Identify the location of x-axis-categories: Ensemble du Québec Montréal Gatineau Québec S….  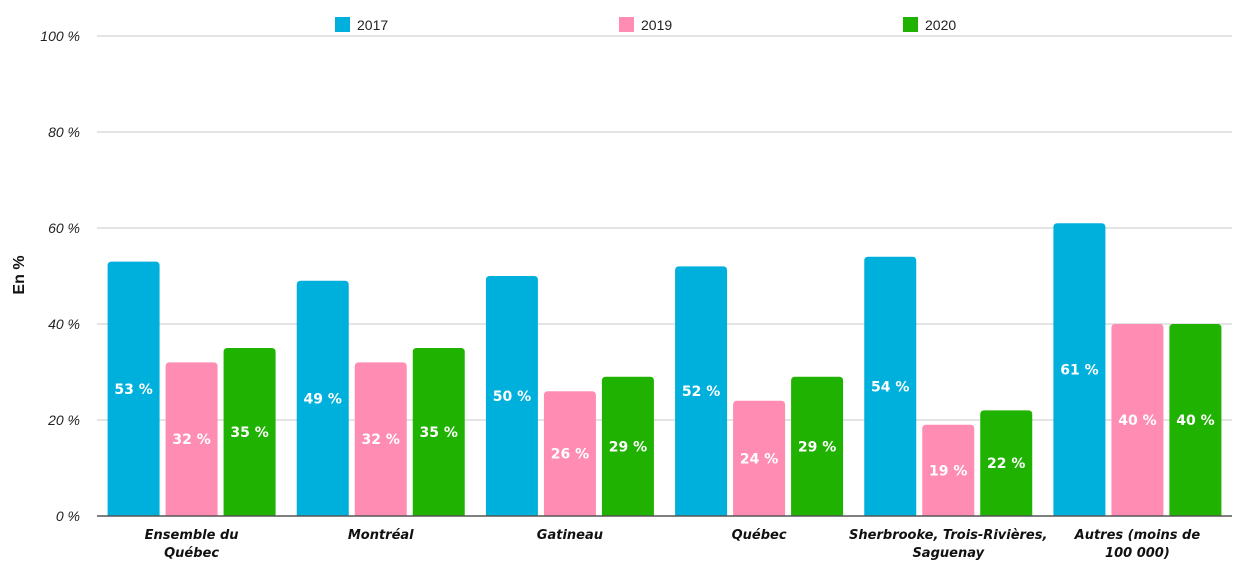
(673, 544).